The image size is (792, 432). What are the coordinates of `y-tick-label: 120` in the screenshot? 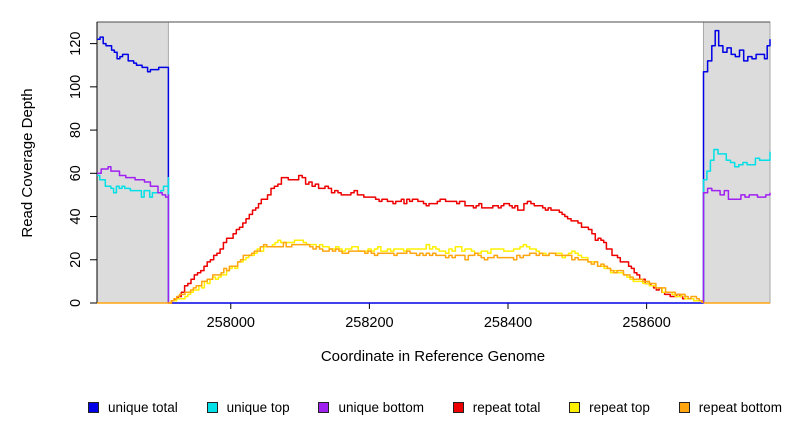 It's located at (76, 44).